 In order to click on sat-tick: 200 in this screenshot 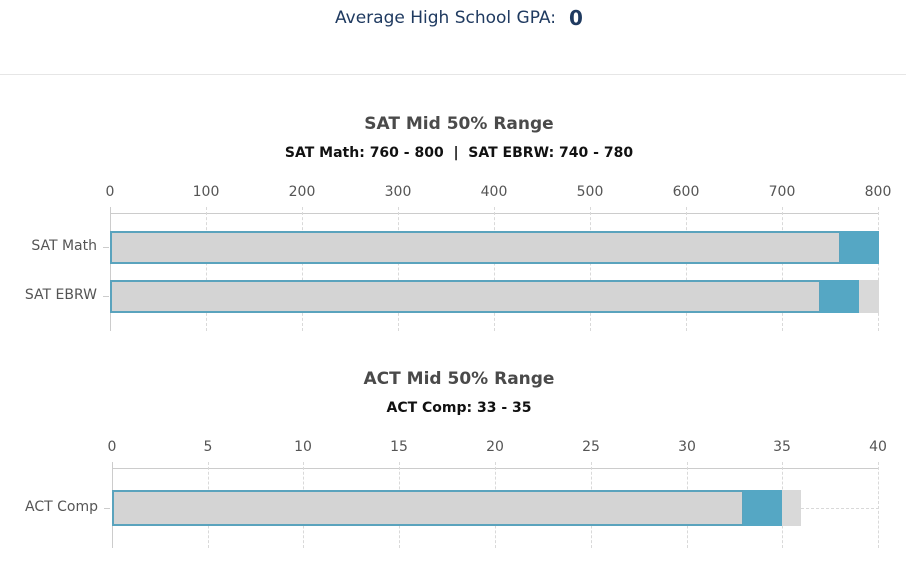, I will do `click(302, 192)`.